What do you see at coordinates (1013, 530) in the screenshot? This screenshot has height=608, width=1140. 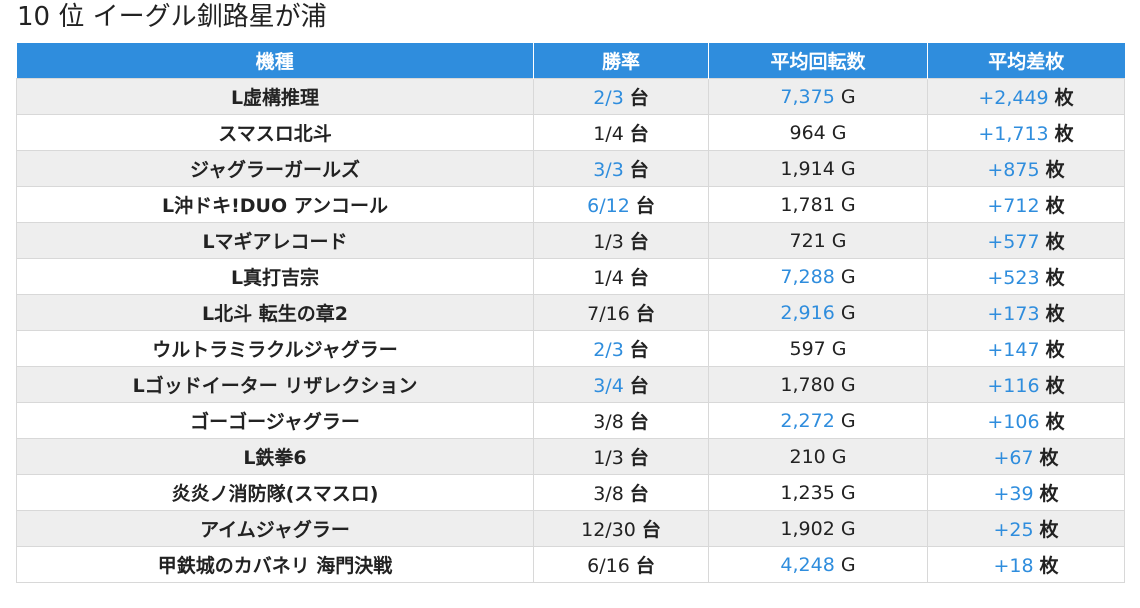 I see `average-diff-value: +25` at bounding box center [1013, 530].